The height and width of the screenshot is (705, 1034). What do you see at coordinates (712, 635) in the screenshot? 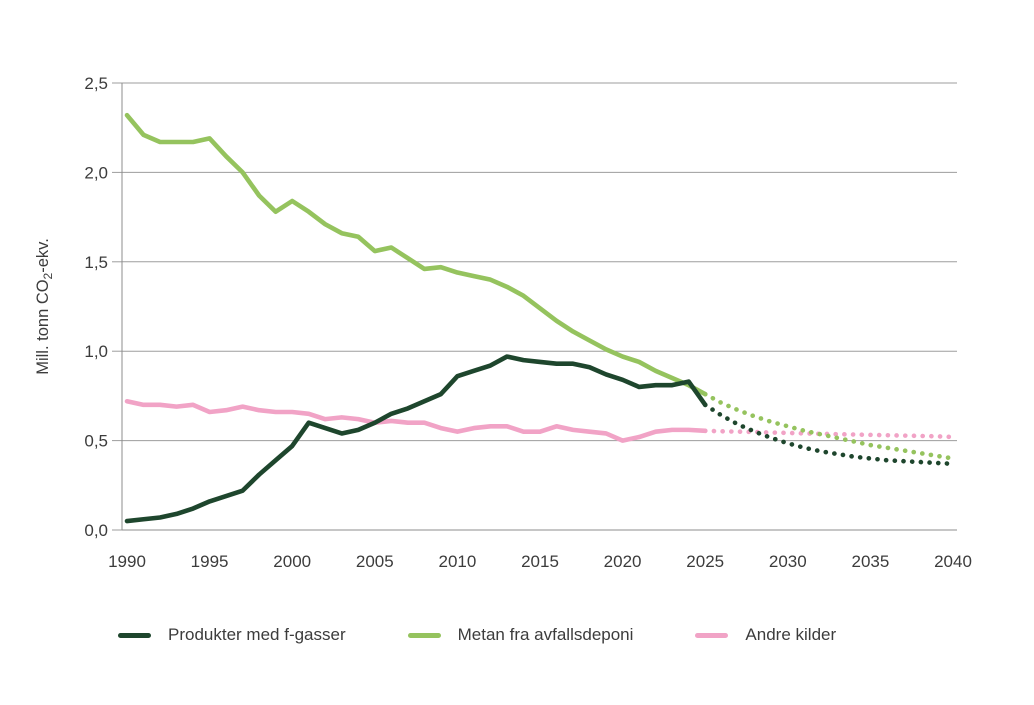
I see `legend-swatch-pink` at bounding box center [712, 635].